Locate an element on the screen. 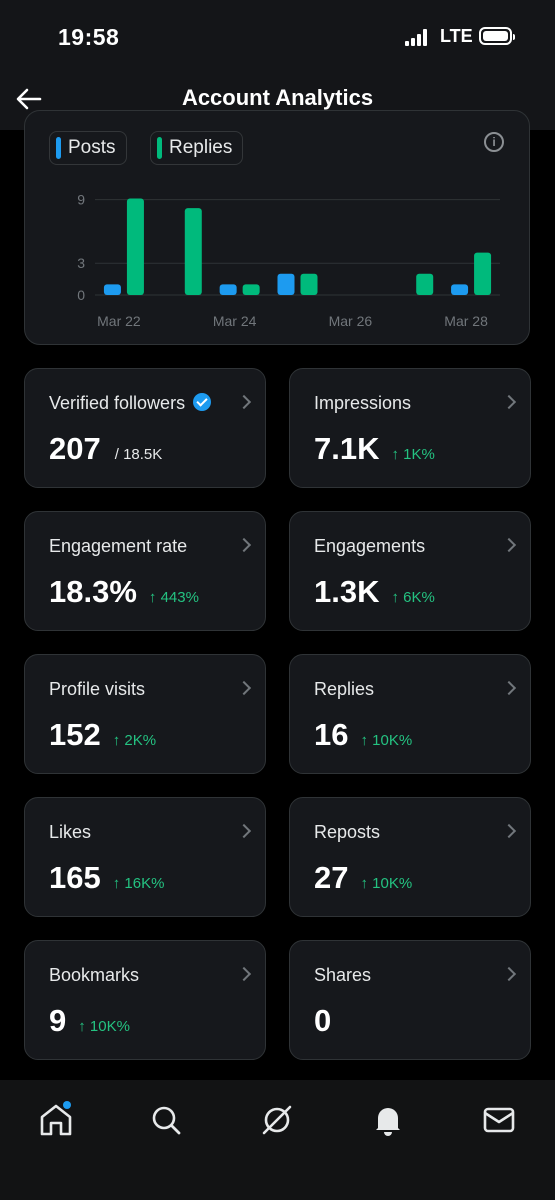  metric-label: Engagements is located at coordinates (369, 546).